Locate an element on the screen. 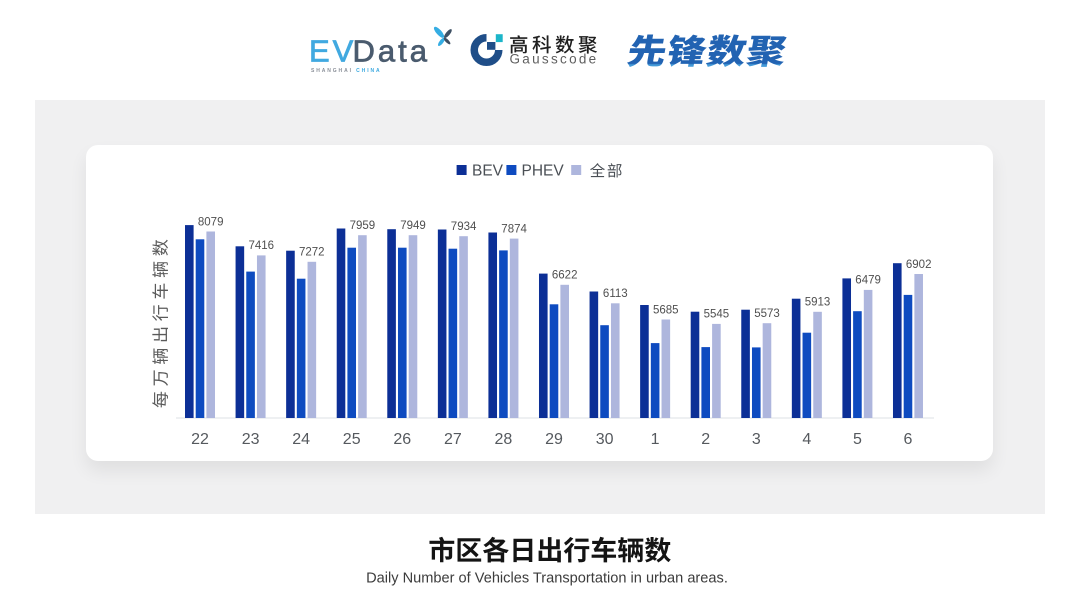 The image size is (1080, 608). svg-text: 22 is located at coordinates (200, 439).